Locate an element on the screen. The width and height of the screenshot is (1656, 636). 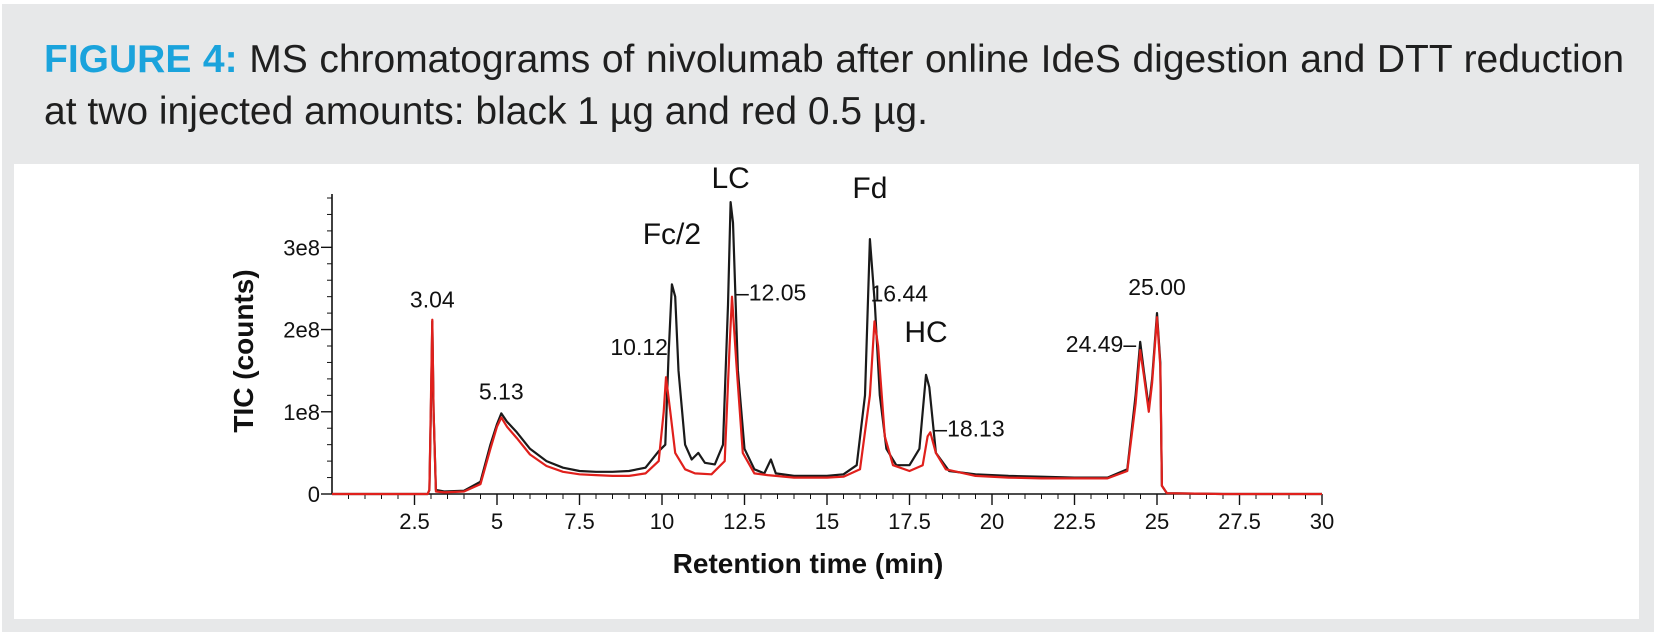
x-tick-label: 5 is located at coordinates (497, 521).